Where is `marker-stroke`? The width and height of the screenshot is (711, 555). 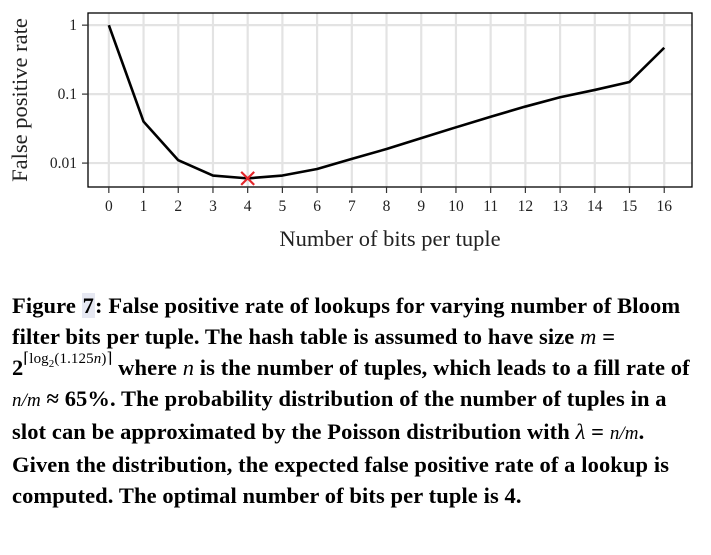
marker-stroke is located at coordinates (247, 178).